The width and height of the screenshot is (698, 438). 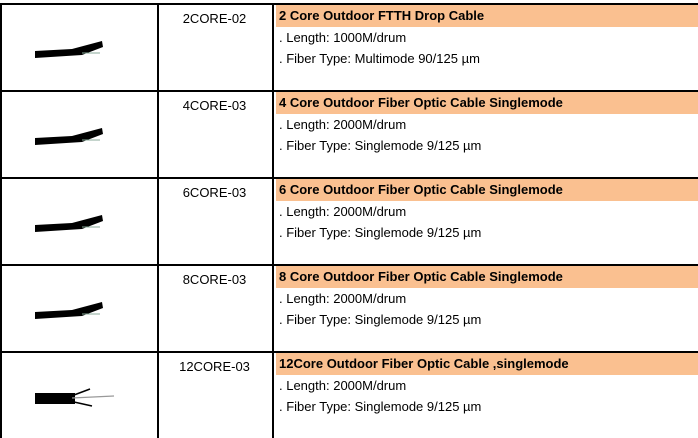 What do you see at coordinates (215, 221) in the screenshot?
I see `product-code: 6CORE-03` at bounding box center [215, 221].